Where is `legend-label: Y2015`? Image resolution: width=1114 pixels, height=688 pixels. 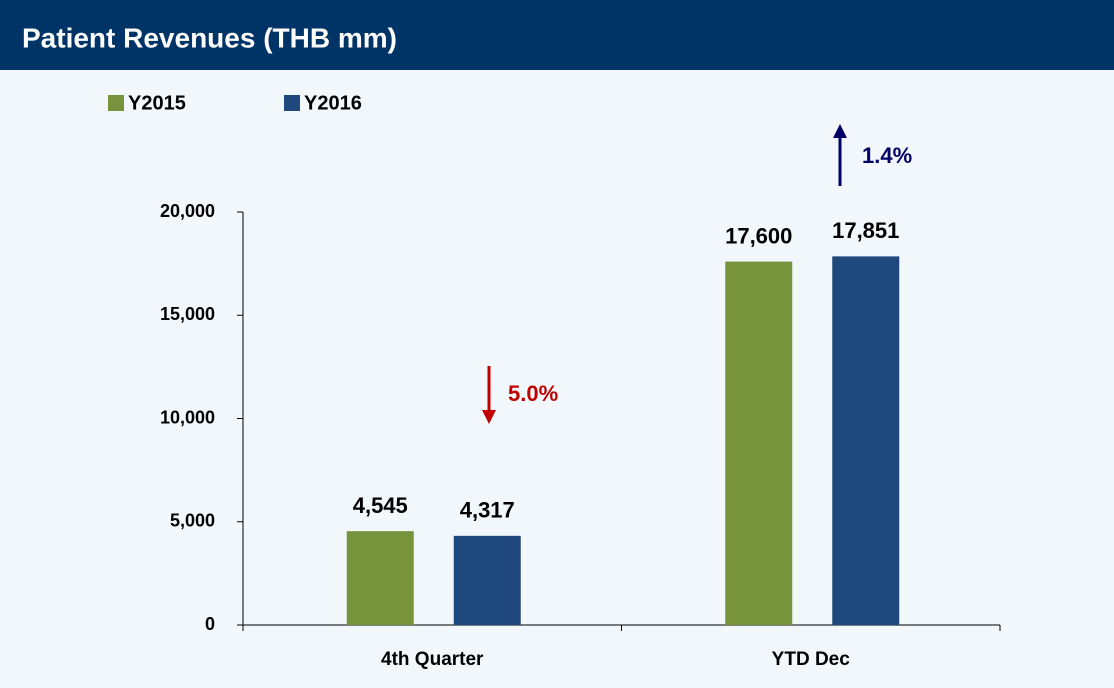
legend-label: Y2015 is located at coordinates (157, 103).